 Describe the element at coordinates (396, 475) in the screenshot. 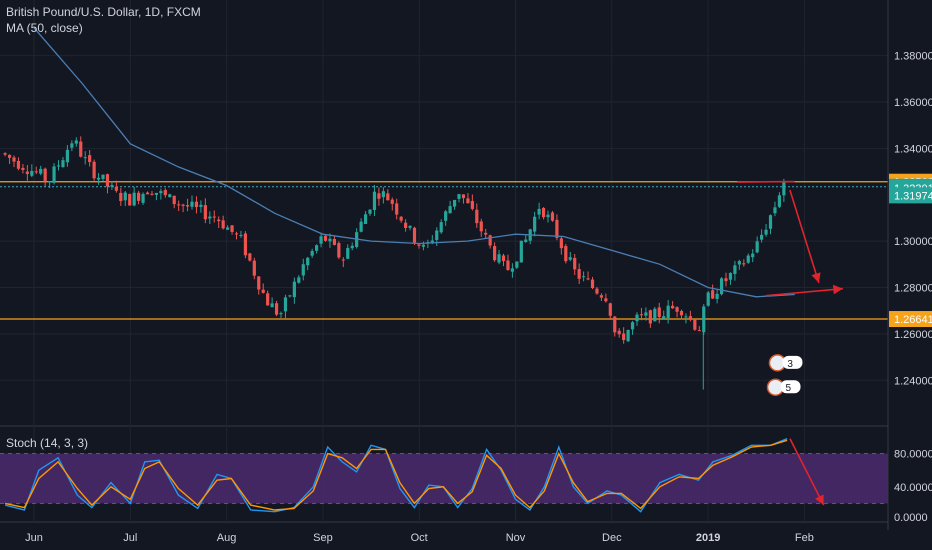

I see `stoch-d-line` at that location.